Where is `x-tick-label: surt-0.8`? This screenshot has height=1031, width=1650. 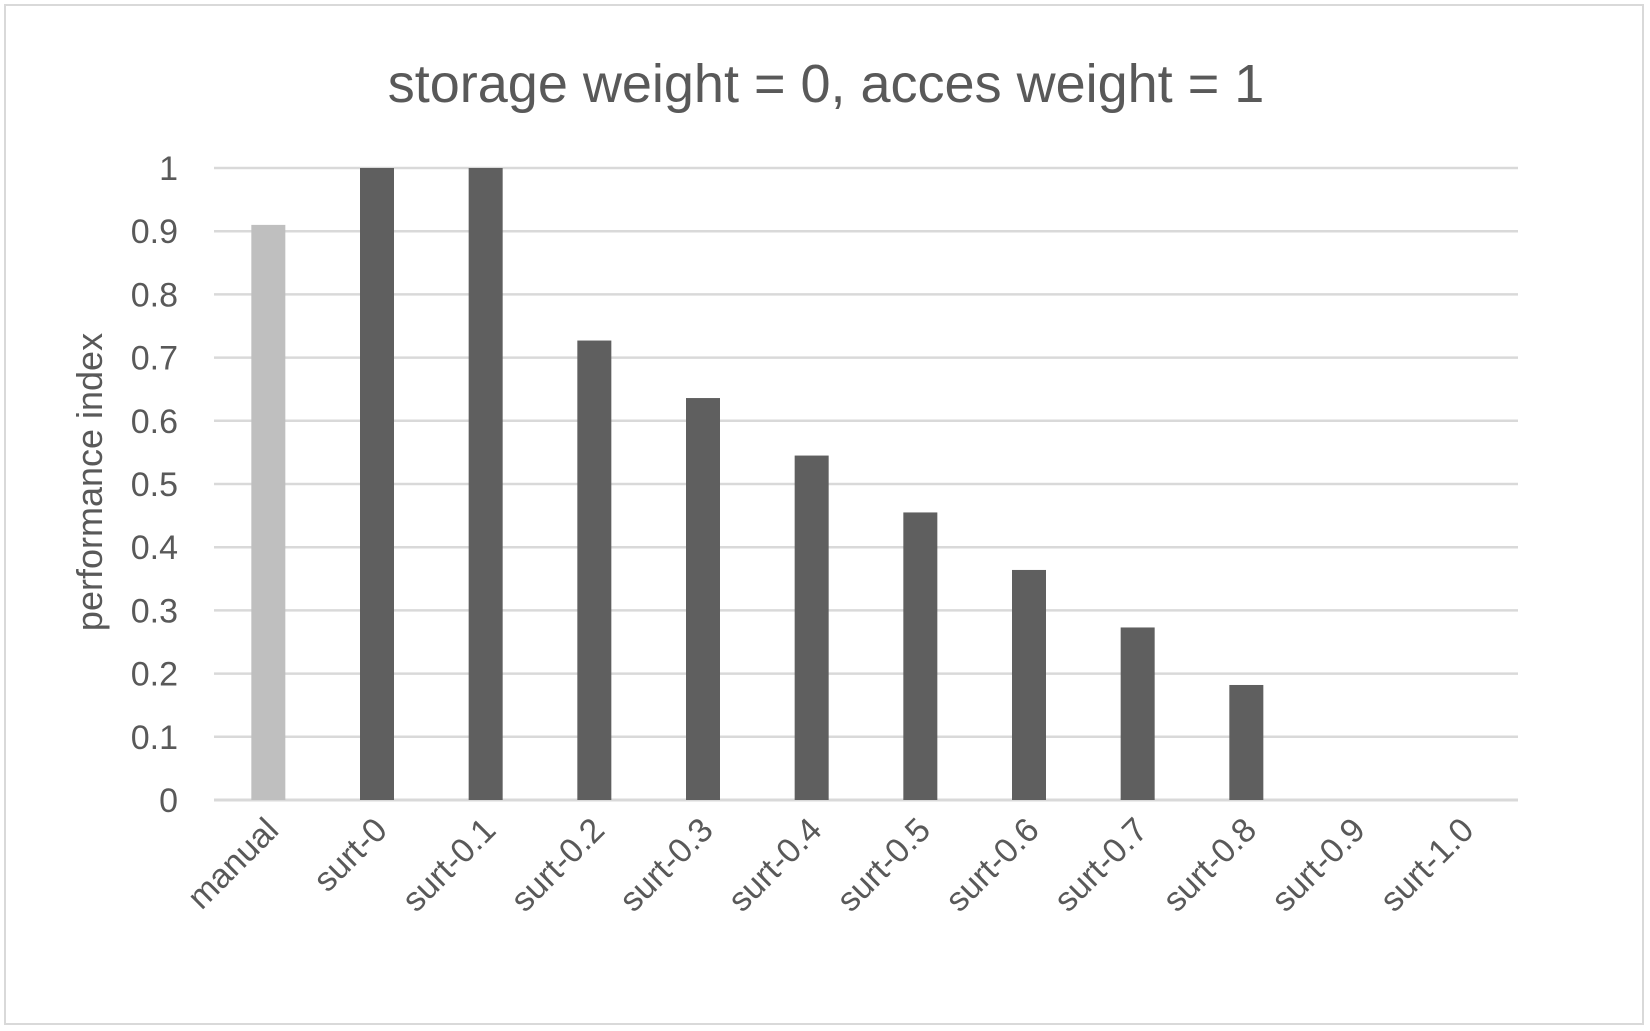
x-tick-label: surt-0.8 is located at coordinates (1210, 865).